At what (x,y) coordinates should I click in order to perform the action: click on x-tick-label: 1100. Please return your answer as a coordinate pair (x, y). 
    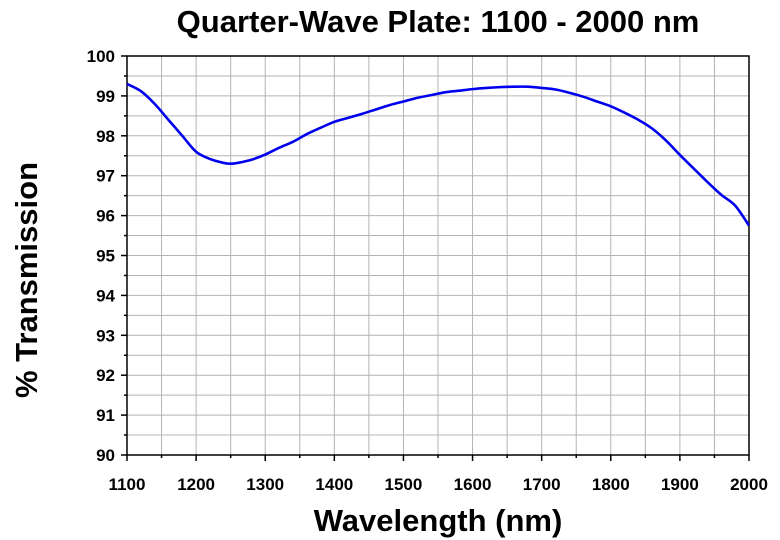
    Looking at the image, I should click on (127, 484).